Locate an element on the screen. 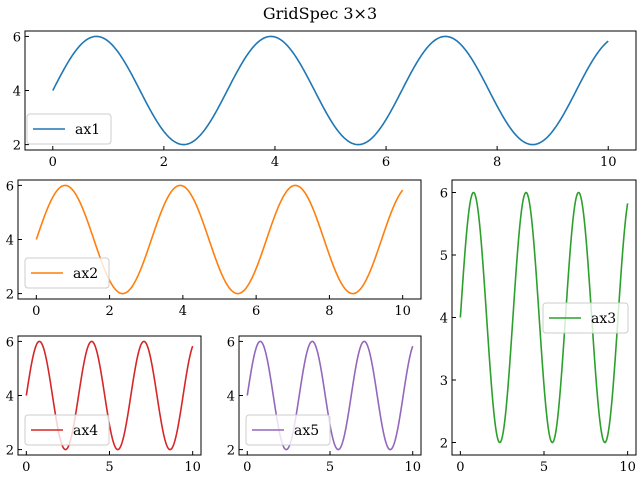  legend-label-ax1: ax1 is located at coordinates (87, 130).